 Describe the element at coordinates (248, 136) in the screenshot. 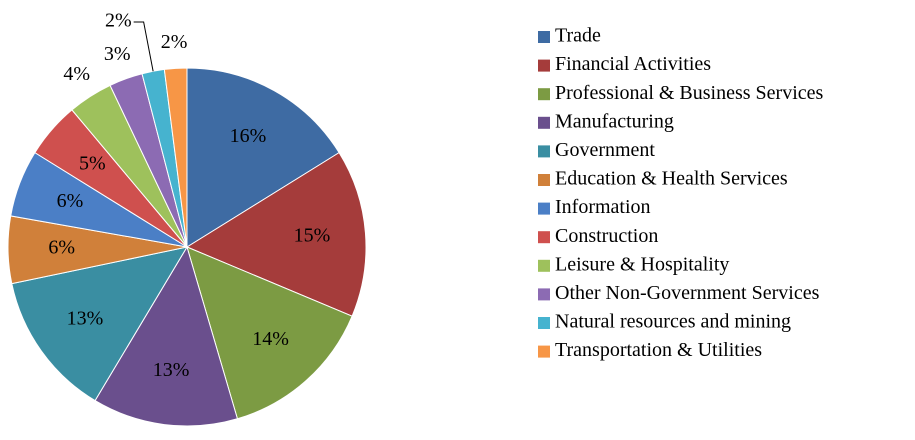

I see `data-label: 16%` at that location.